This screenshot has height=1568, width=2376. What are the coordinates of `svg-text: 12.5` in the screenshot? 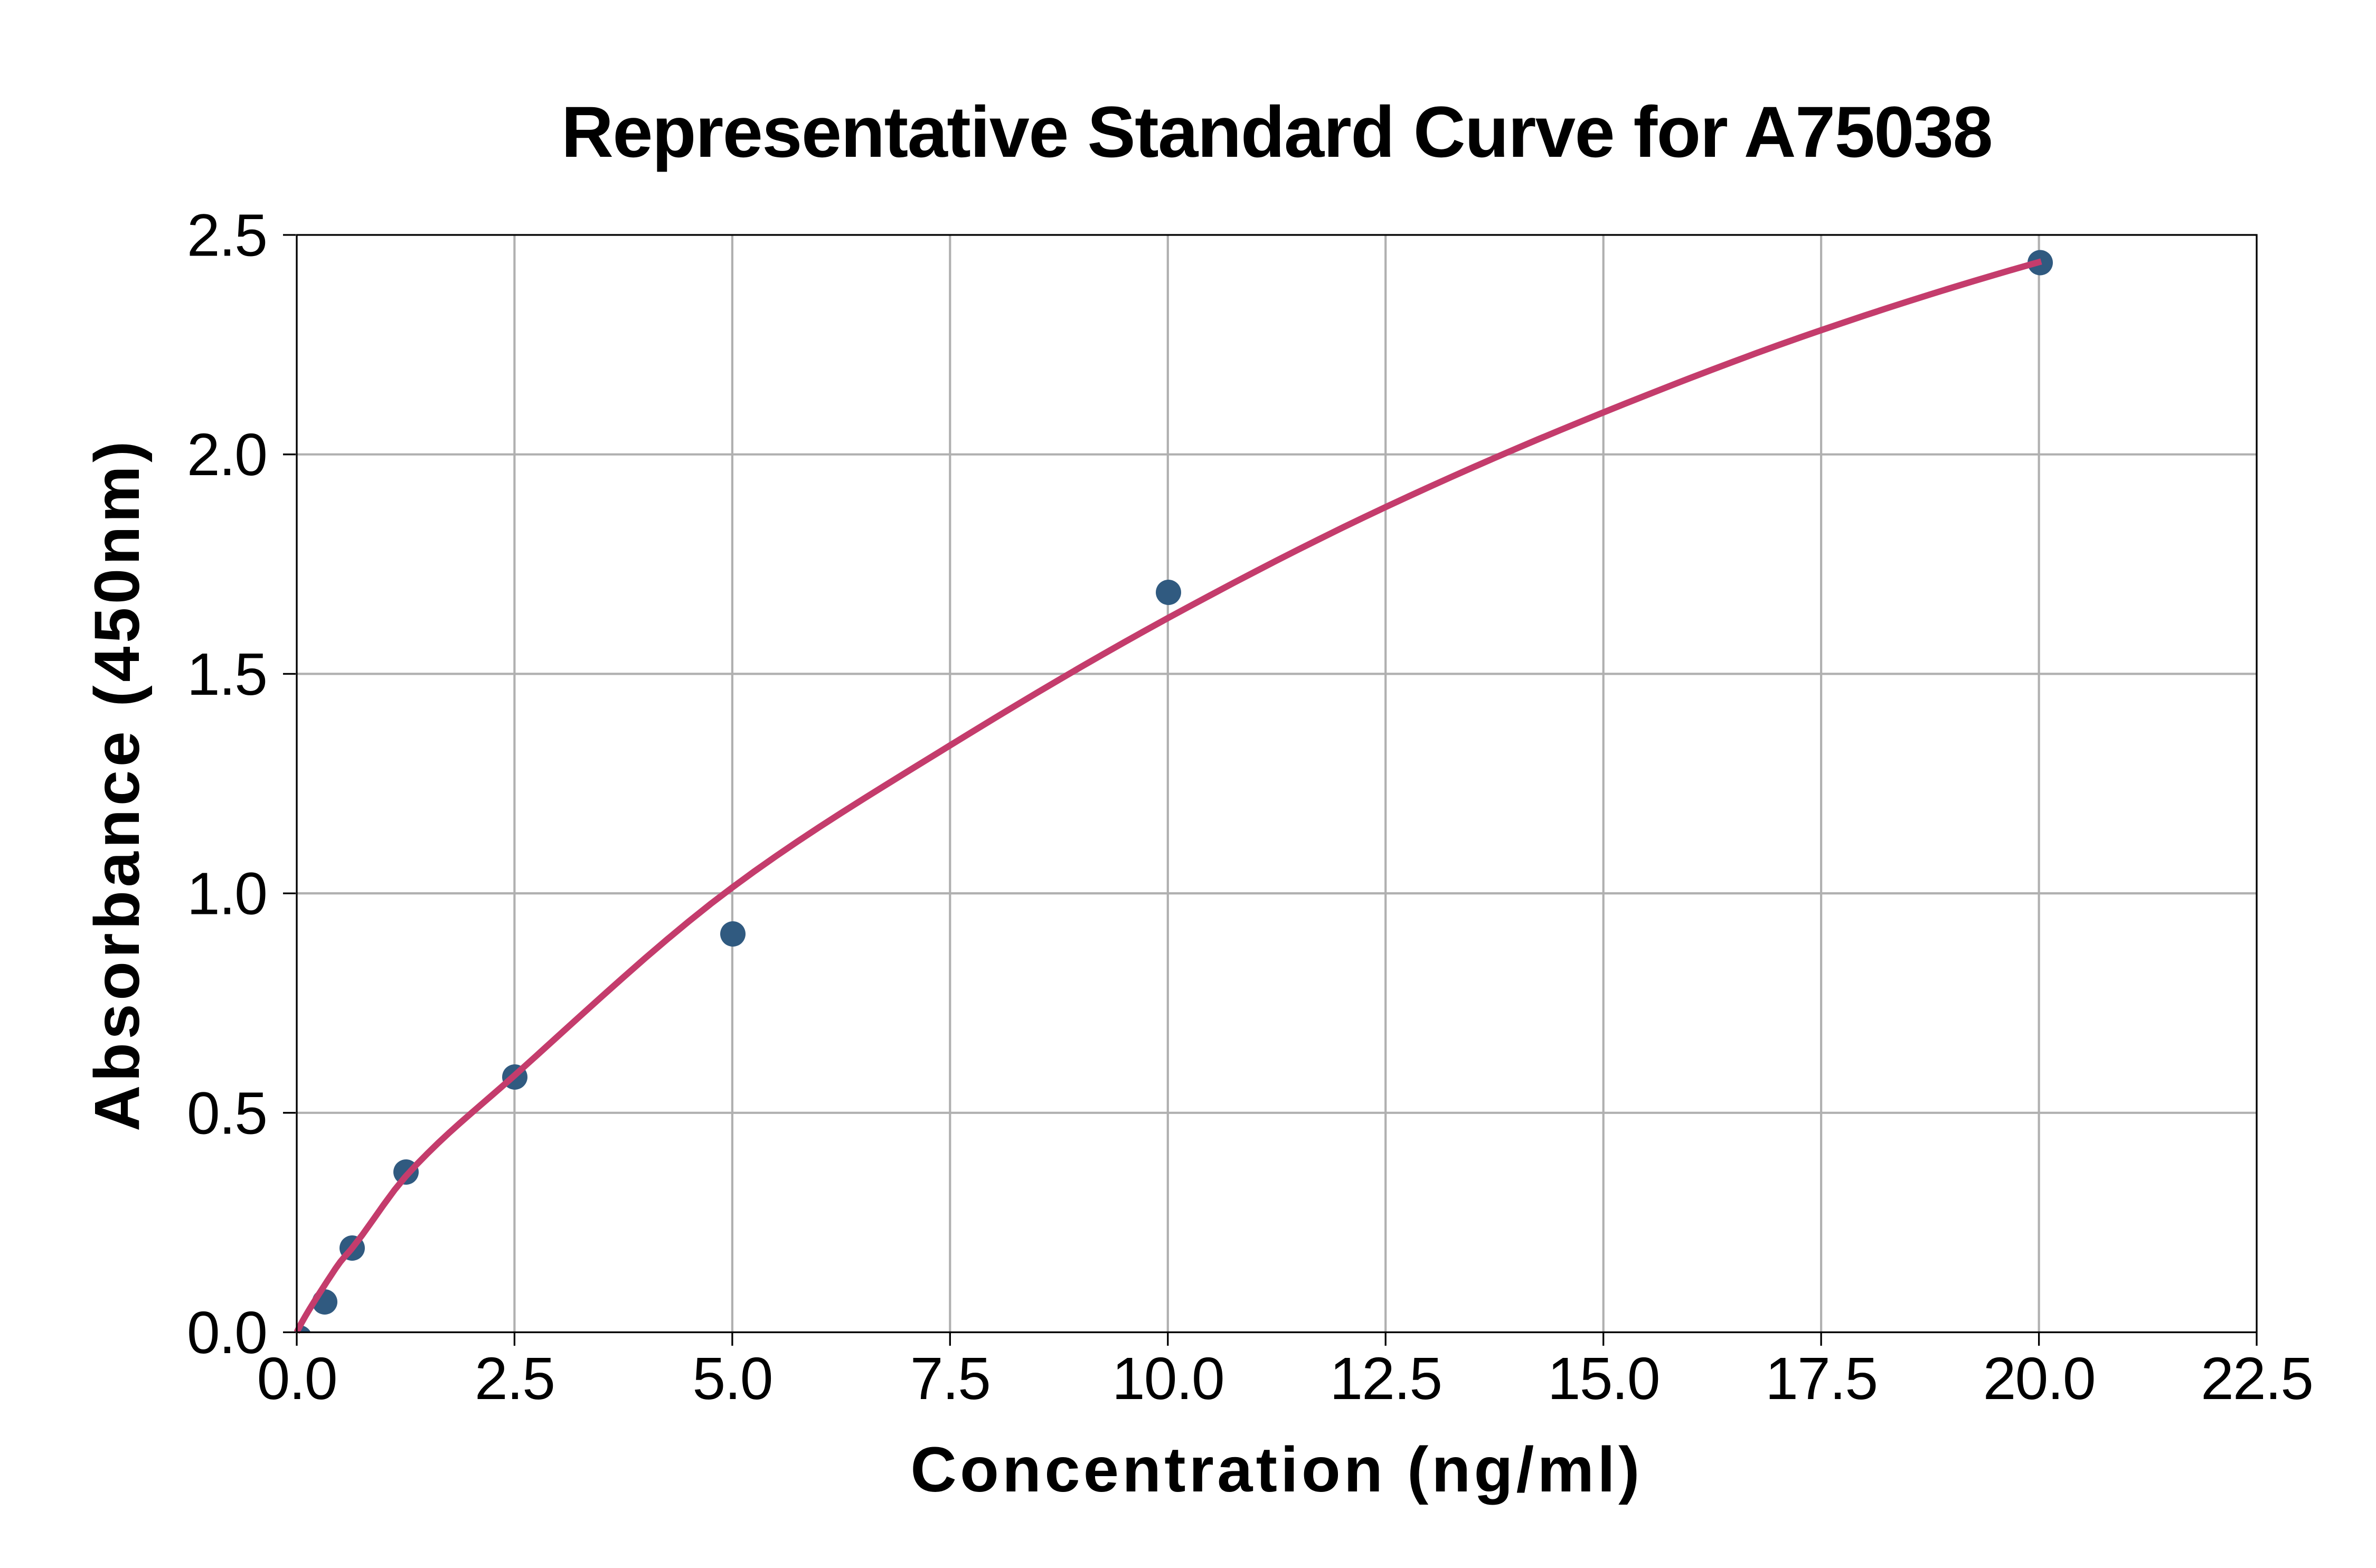 It's located at (1386, 1379).